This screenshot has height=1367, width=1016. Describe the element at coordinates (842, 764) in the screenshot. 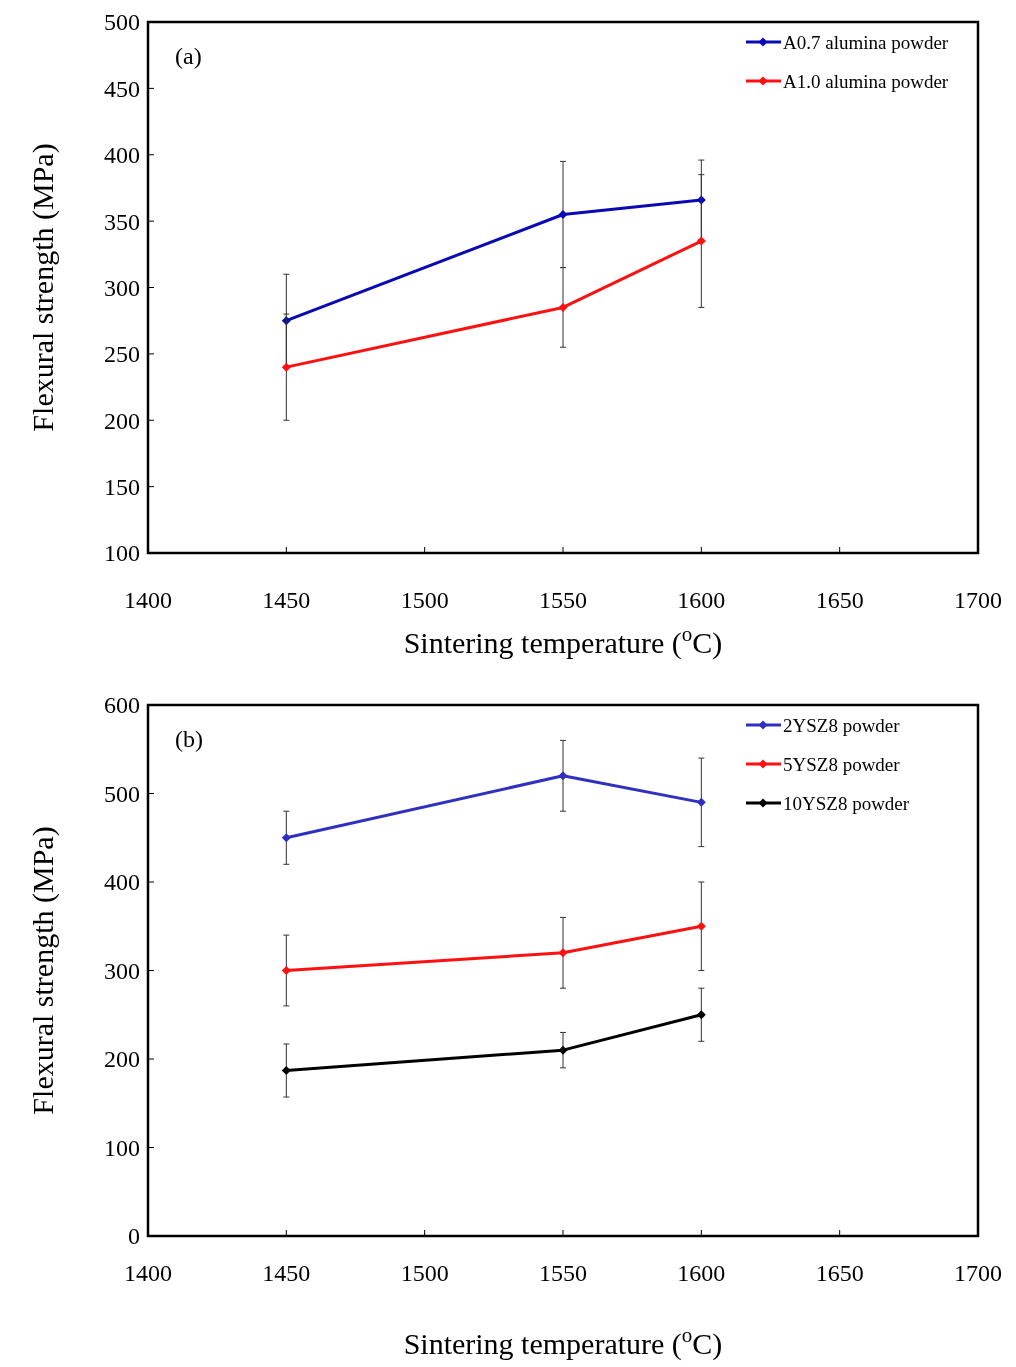

I see `legend-label: 5YSZ8 powder` at that location.